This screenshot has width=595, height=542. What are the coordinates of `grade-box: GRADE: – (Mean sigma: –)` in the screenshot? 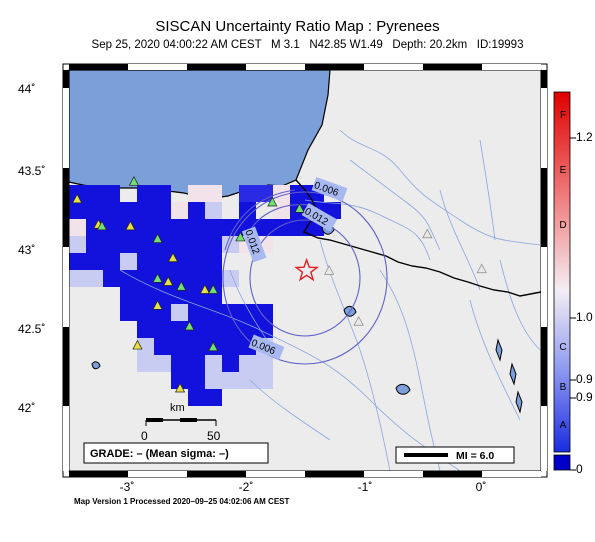 It's located at (176, 453).